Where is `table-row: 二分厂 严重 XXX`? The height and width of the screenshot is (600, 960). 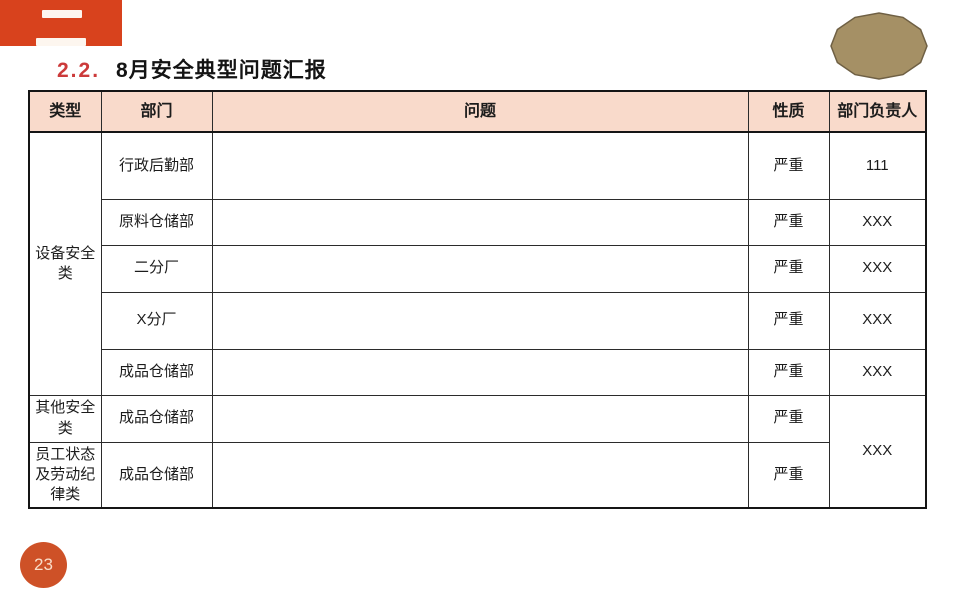 table-row: 二分厂 严重 XXX is located at coordinates (478, 268).